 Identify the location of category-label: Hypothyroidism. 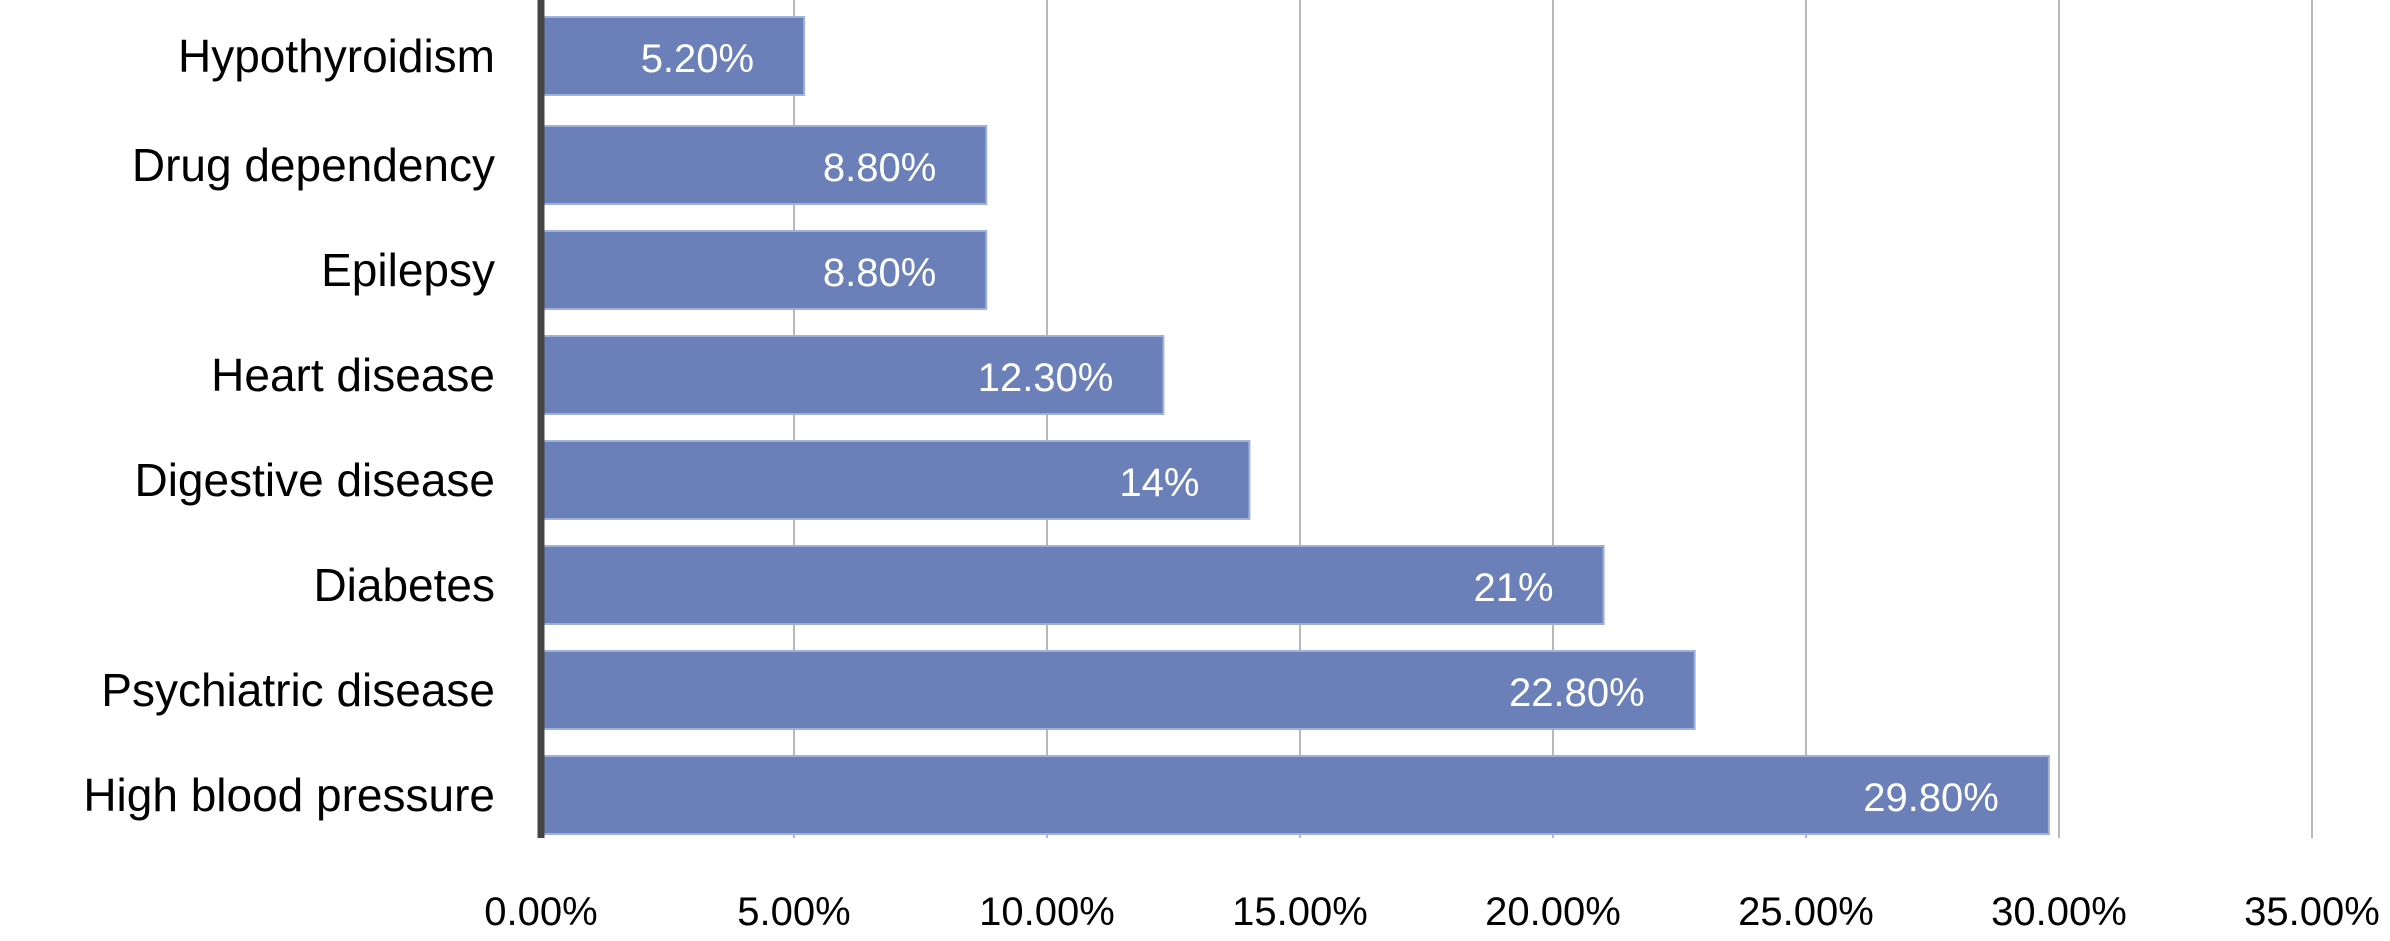
(336, 56).